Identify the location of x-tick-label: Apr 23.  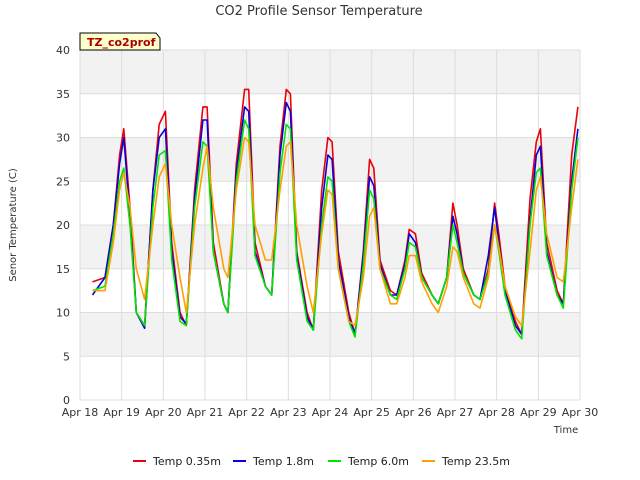
(288, 412).